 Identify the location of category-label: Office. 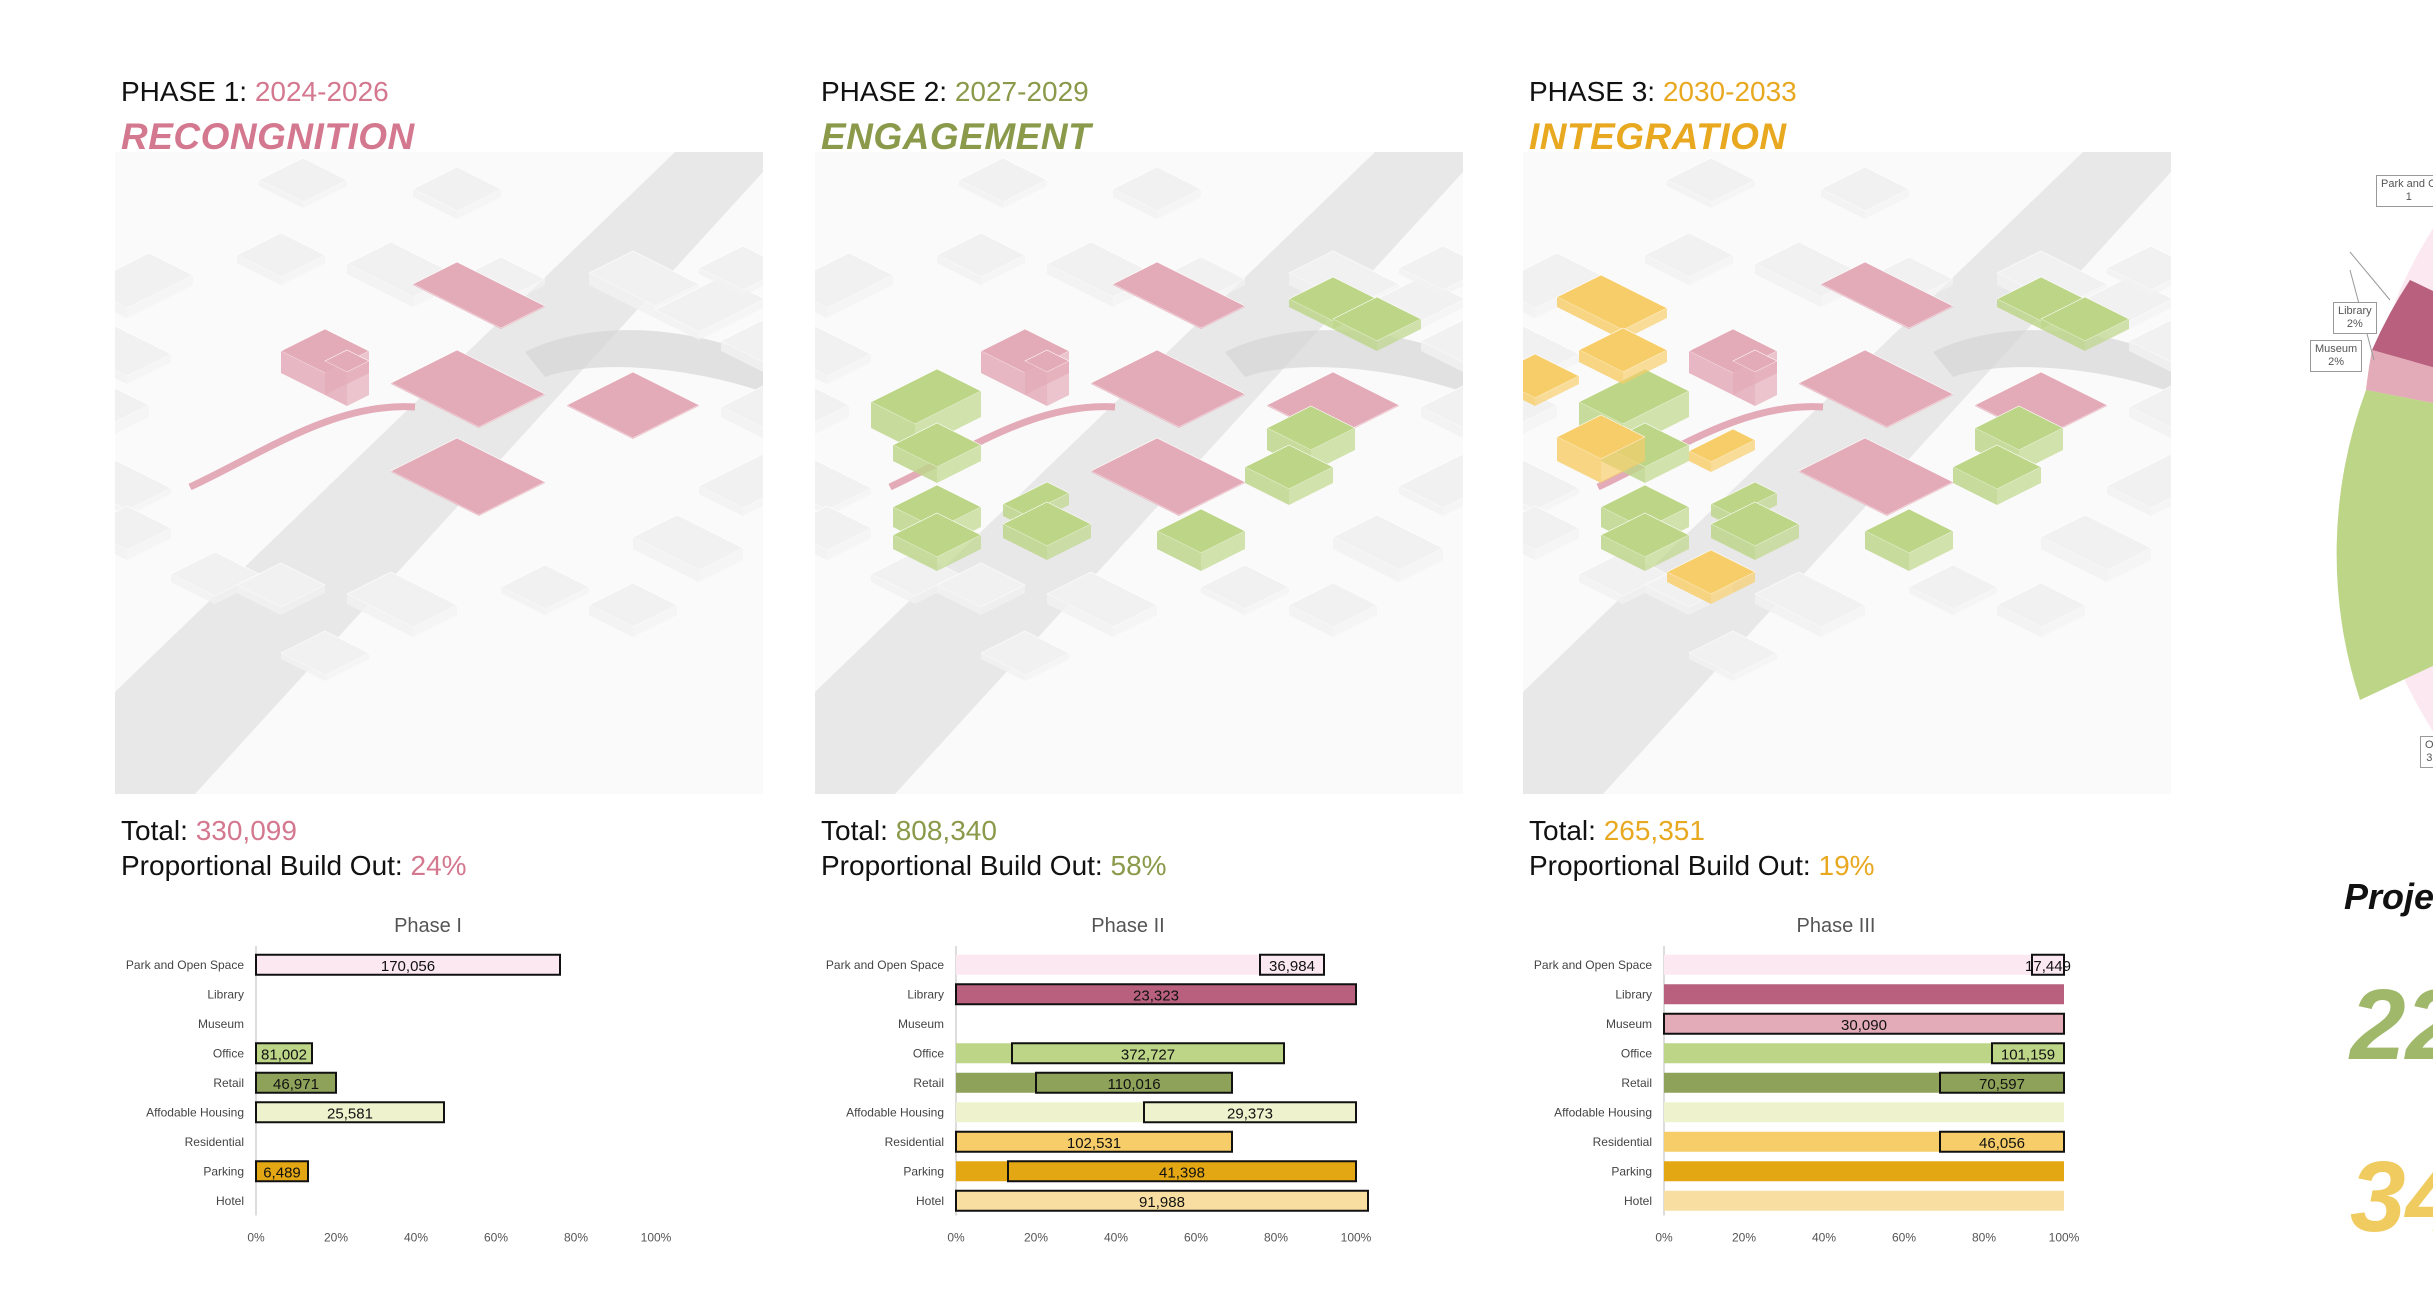
(228, 1053).